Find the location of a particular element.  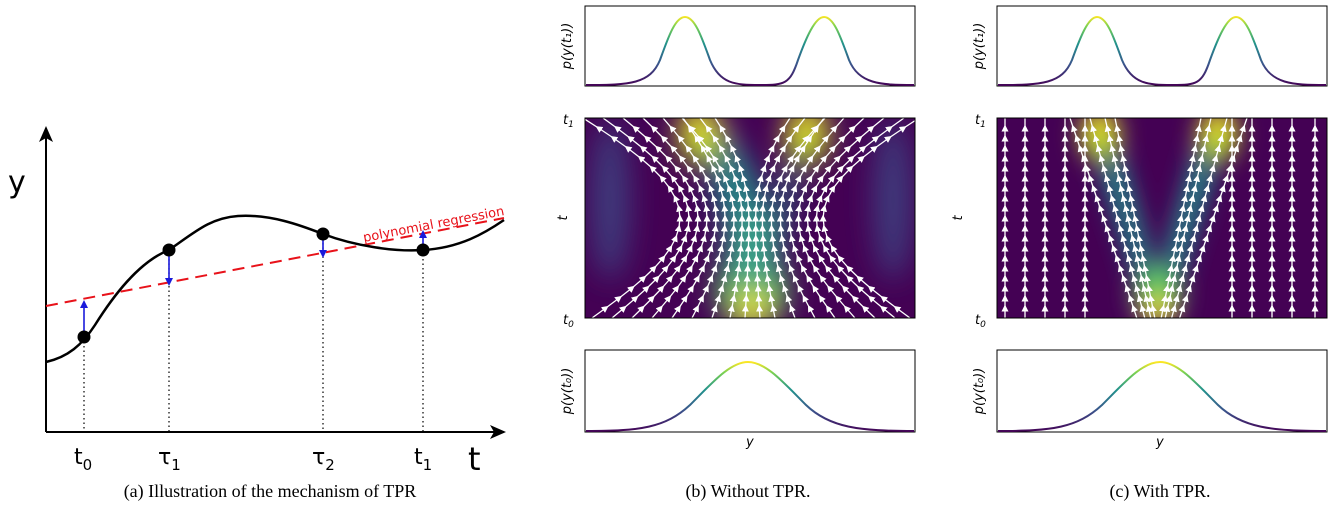

tick-t0: t0 is located at coordinates (83, 459).